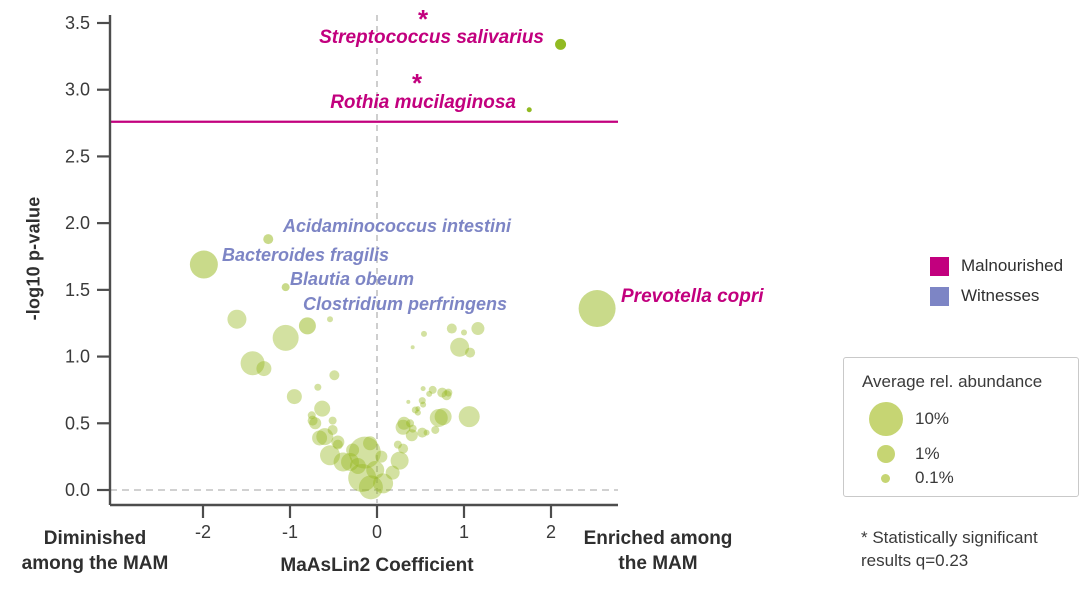  I want to click on data-bubble-bacteroides-fragilis, so click(203, 264).